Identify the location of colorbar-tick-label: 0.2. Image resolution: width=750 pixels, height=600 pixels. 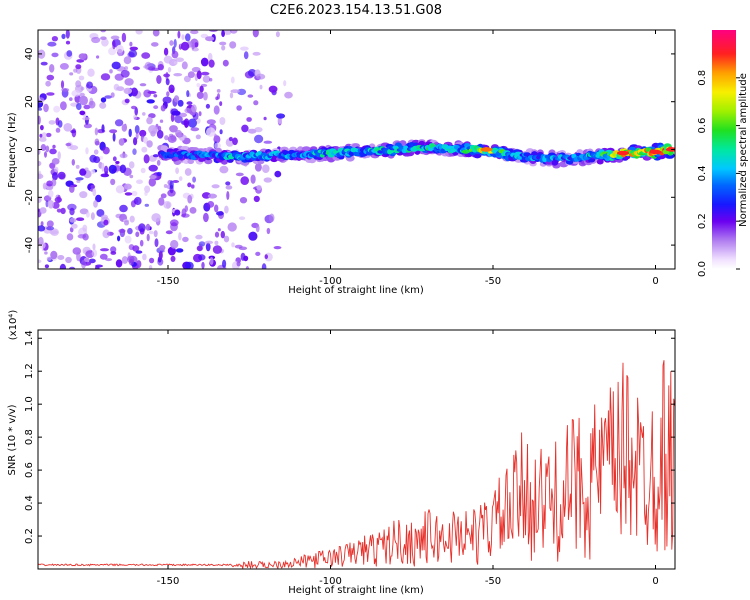
(702, 221).